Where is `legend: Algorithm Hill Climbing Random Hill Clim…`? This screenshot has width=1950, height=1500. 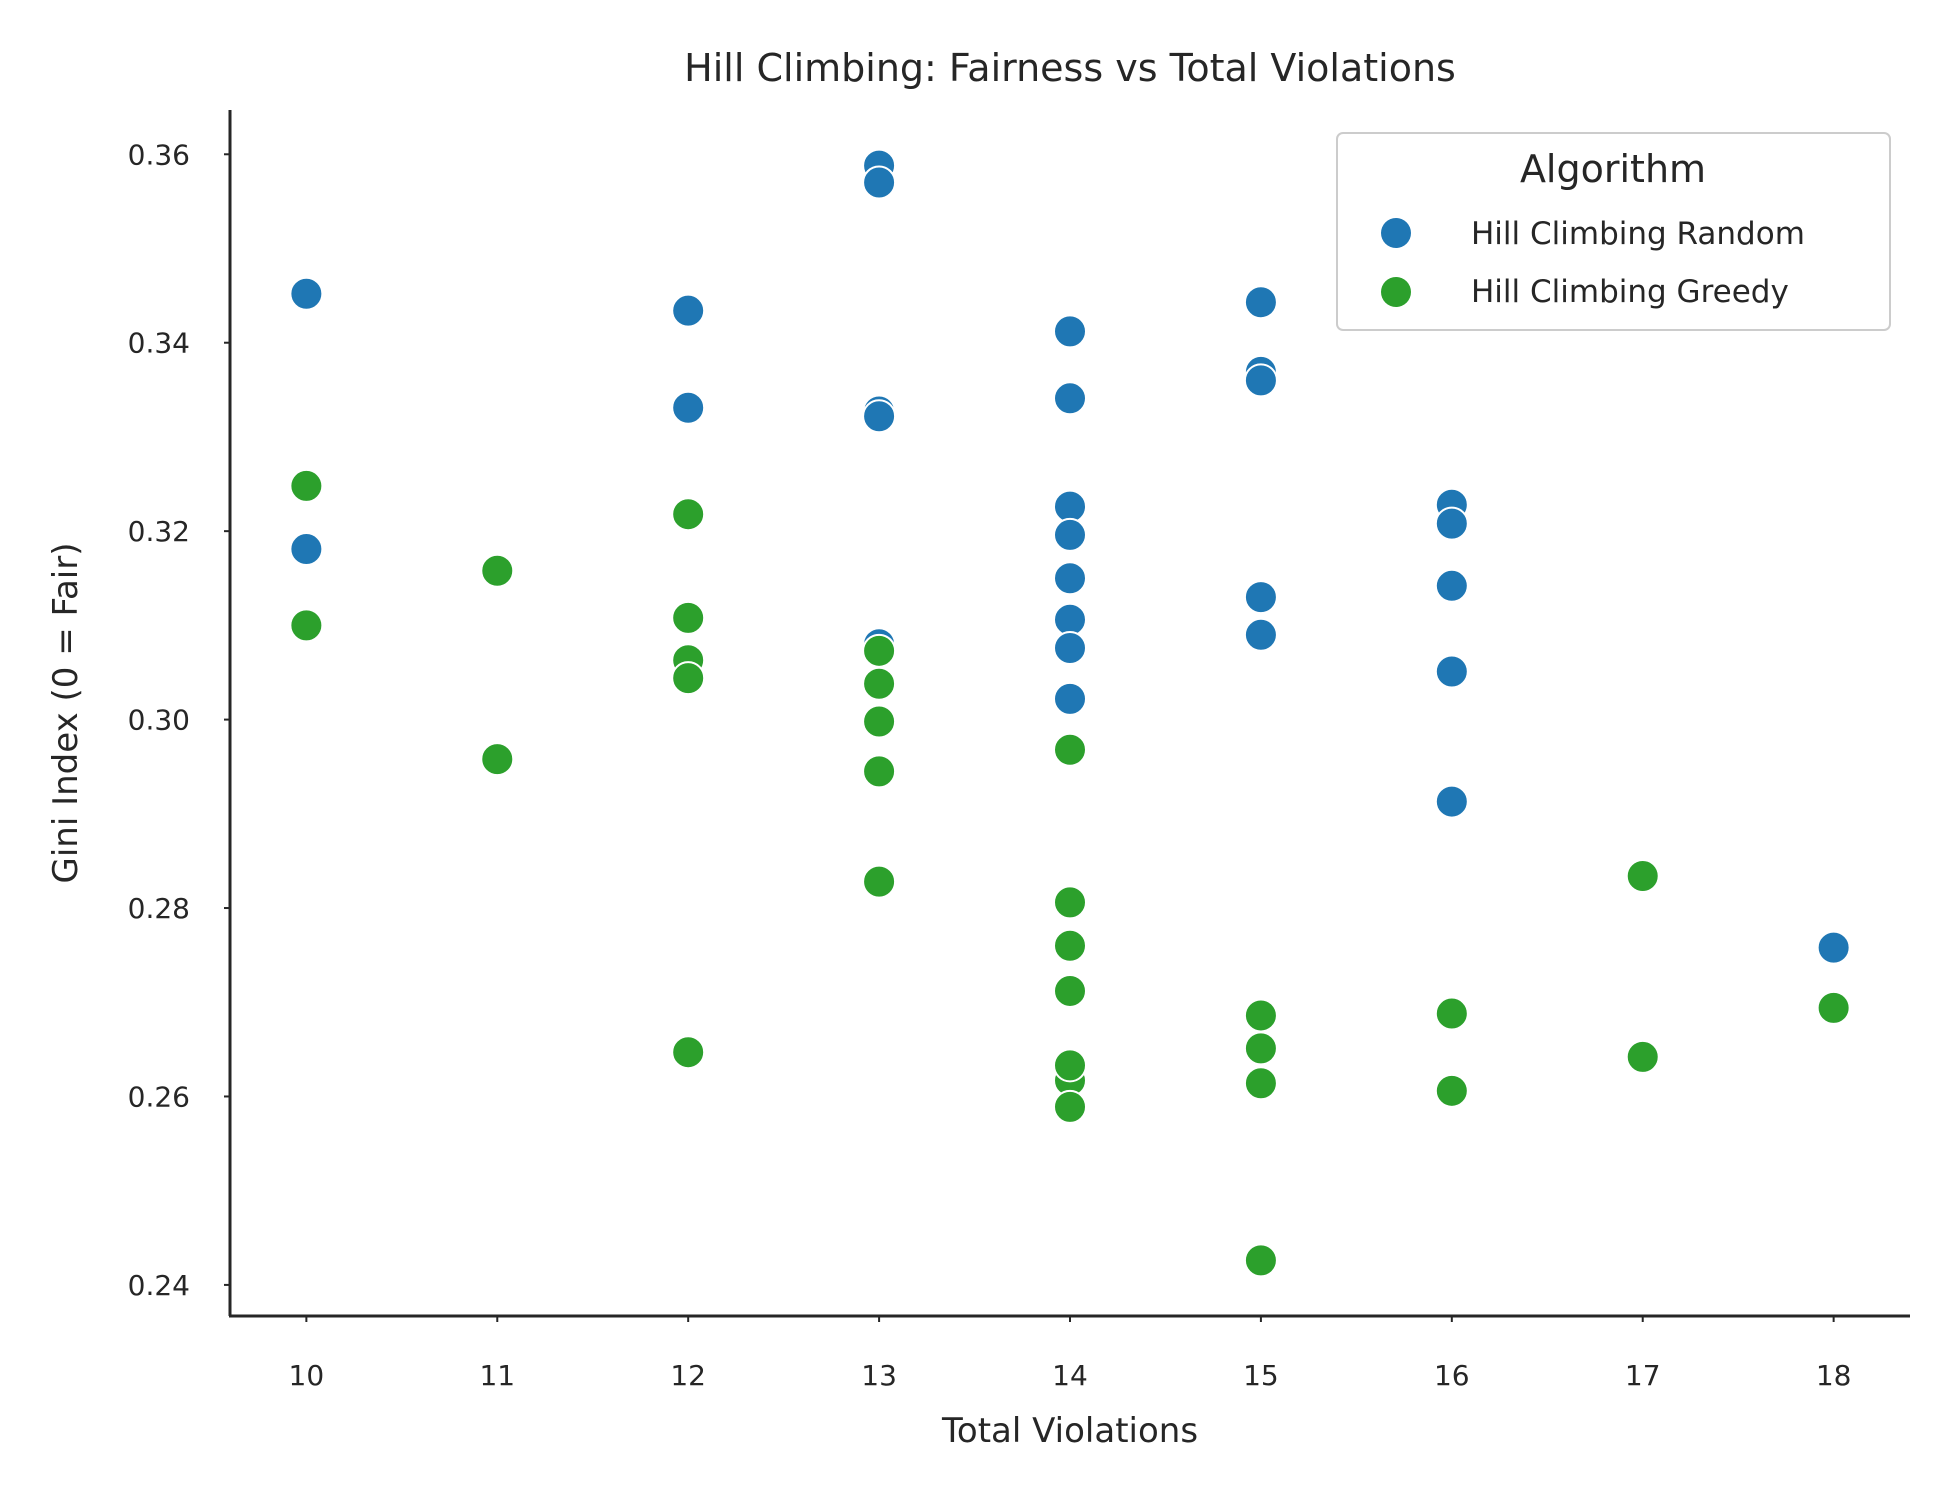 legend: Algorithm Hill Climbing Random Hill Clim… is located at coordinates (1613, 231).